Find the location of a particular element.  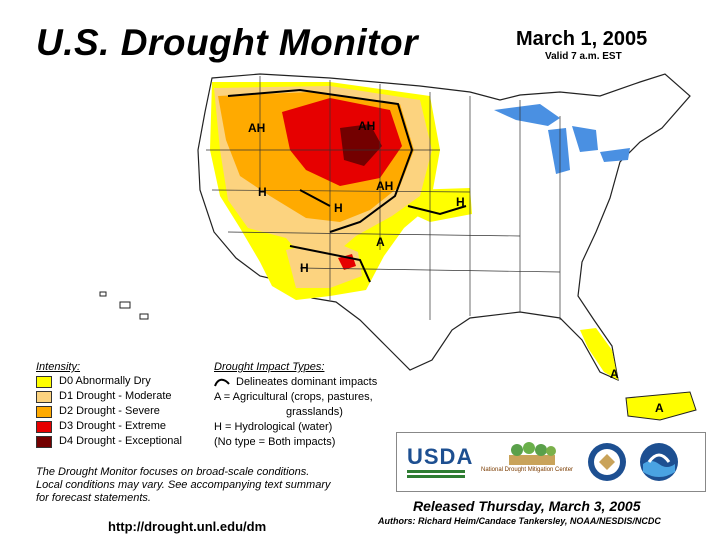

source-url: http://drought.unl.edu/dm is located at coordinates (187, 526).